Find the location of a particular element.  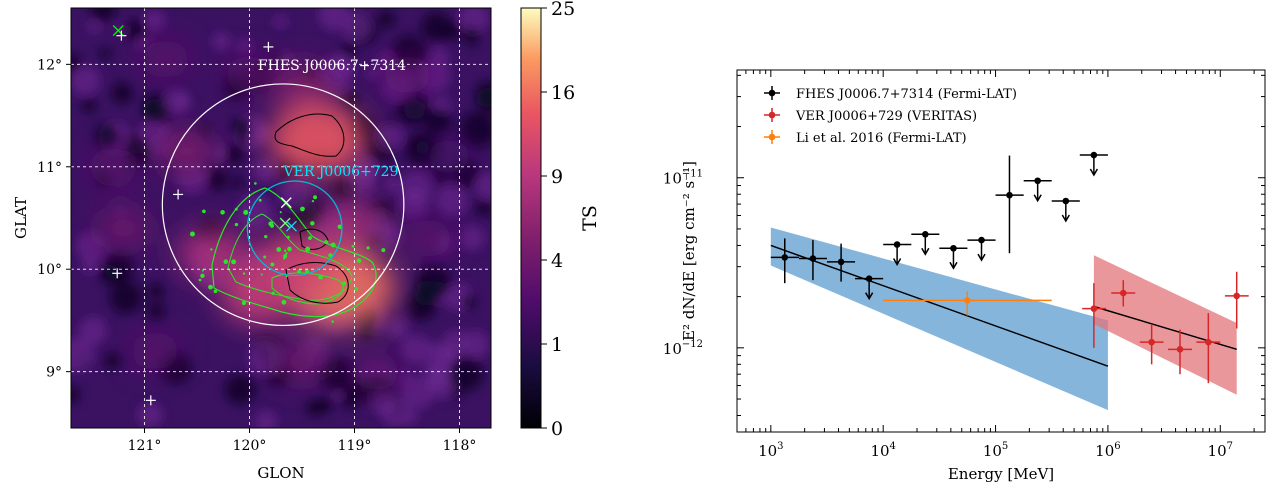

colorbar-tick-label: 1 is located at coordinates (557, 345).